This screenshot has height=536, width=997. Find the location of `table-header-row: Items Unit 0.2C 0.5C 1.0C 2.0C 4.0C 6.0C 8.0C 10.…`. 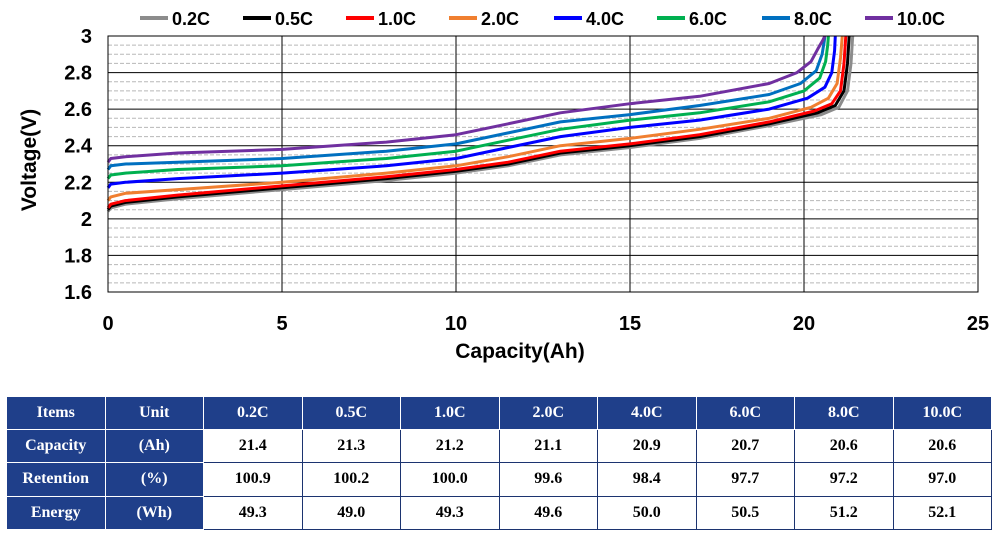

table-header-row: Items Unit 0.2C 0.5C 1.0C 2.0C 4.0C 6.0C 8.0C 10.… is located at coordinates (499, 413).